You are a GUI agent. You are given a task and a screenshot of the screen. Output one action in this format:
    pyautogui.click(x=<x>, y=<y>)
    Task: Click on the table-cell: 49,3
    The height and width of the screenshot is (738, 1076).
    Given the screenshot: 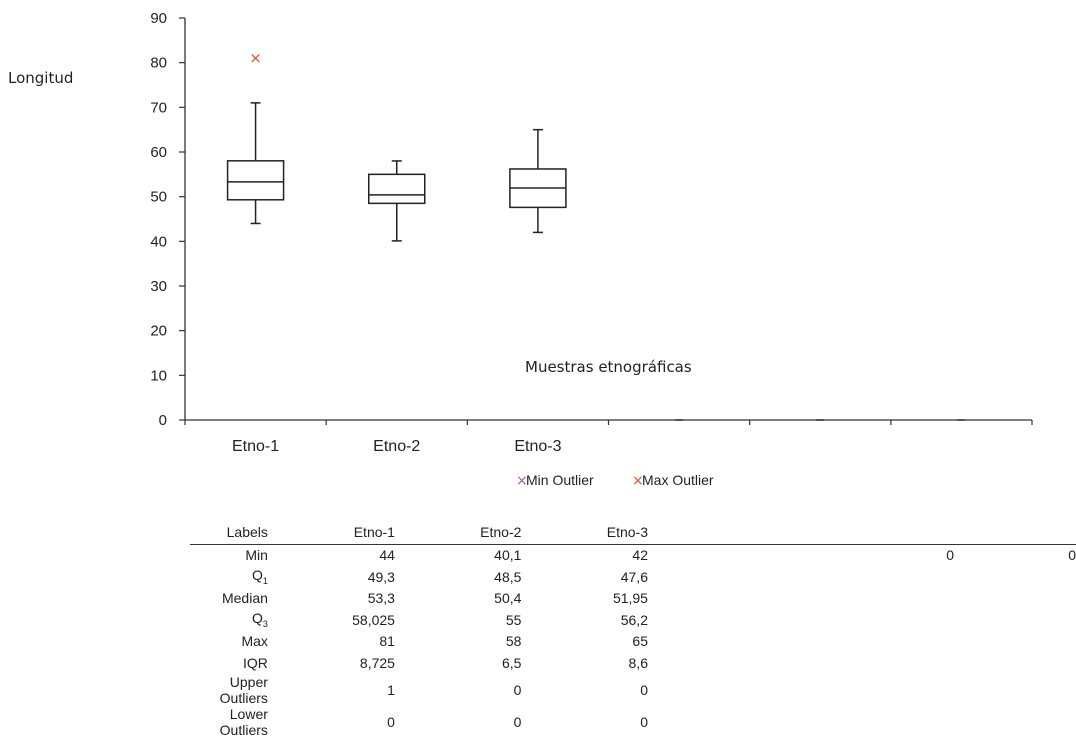 What is the action you would take?
    pyautogui.click(x=381, y=576)
    